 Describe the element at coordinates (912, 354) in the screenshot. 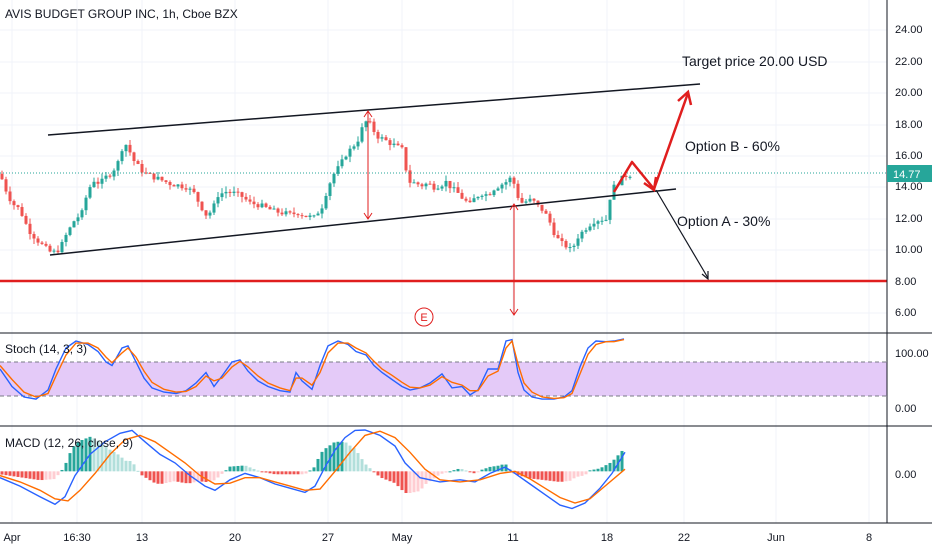

I see `stoch-tick-label: 100.00` at that location.